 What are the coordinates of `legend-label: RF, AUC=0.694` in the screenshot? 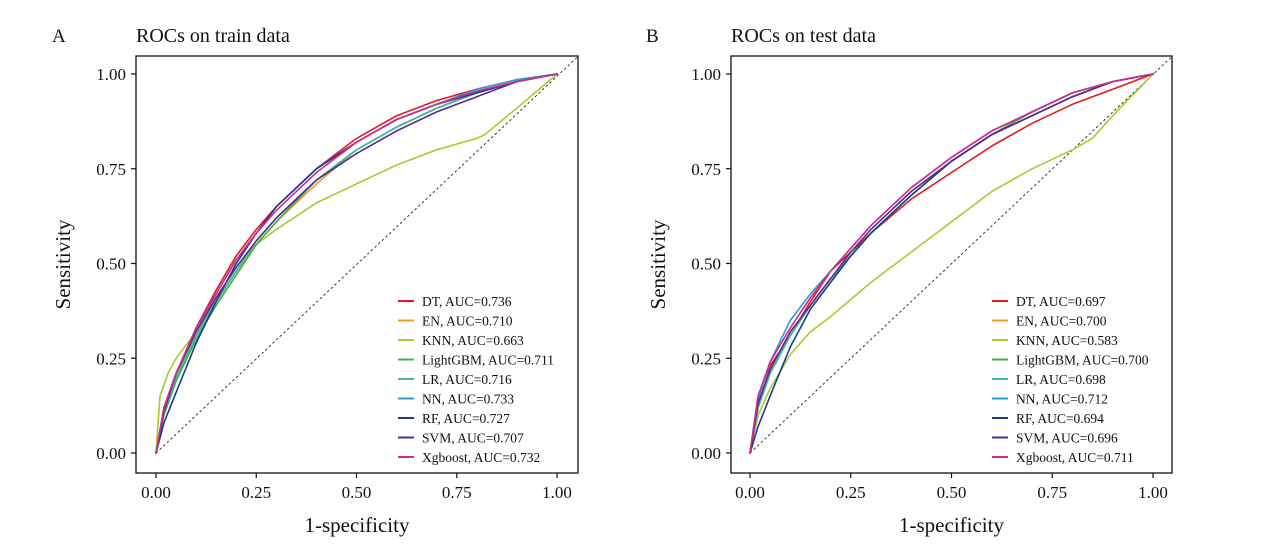 It's located at (1060, 418).